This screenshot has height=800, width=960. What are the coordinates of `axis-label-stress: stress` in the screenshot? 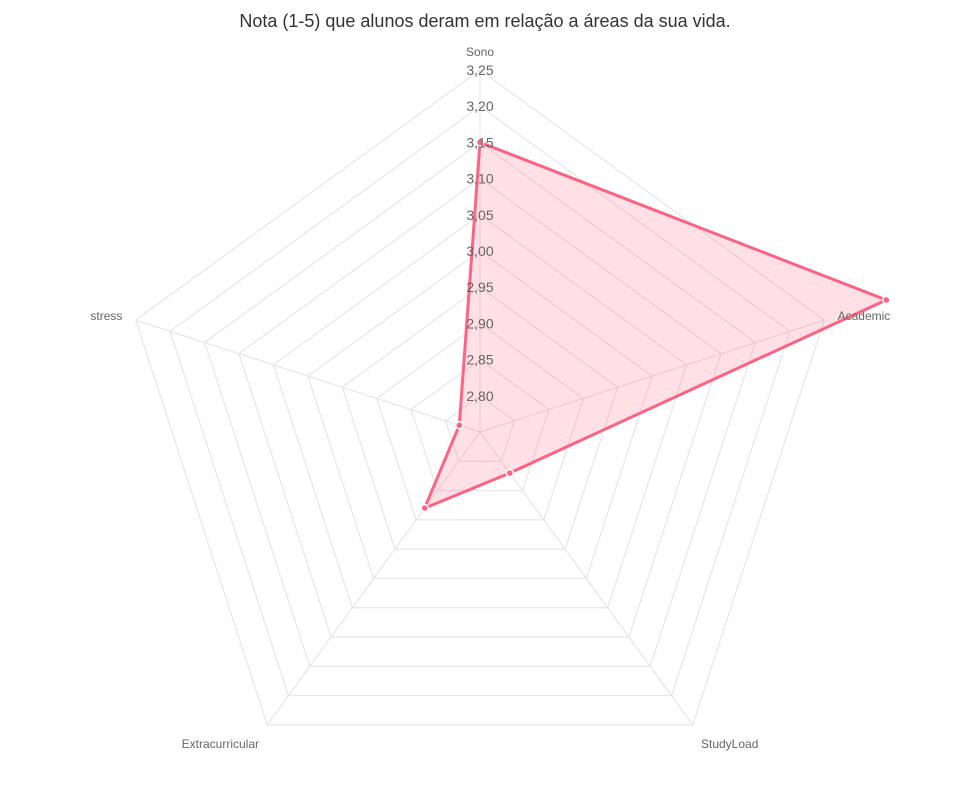 It's located at (106, 316).